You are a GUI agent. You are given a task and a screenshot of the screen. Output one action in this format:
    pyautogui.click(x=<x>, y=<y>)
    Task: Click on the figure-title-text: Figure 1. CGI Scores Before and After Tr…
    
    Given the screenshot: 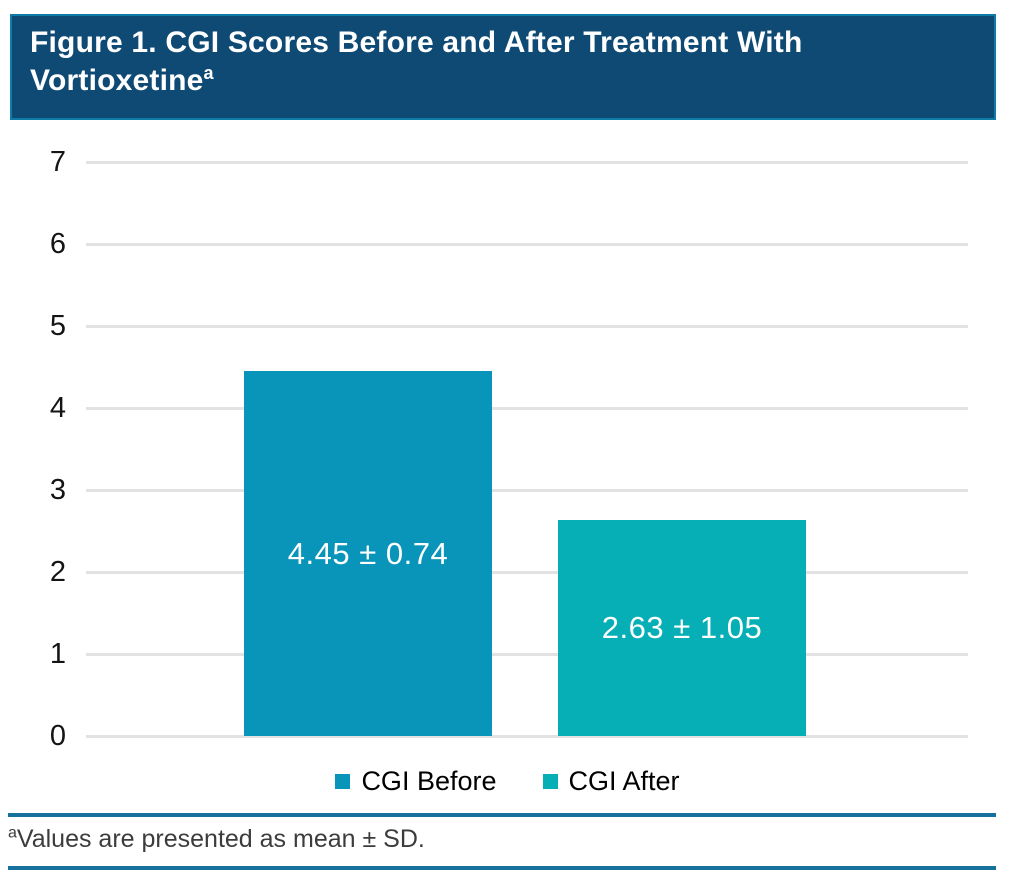 What is the action you would take?
    pyautogui.click(x=416, y=61)
    